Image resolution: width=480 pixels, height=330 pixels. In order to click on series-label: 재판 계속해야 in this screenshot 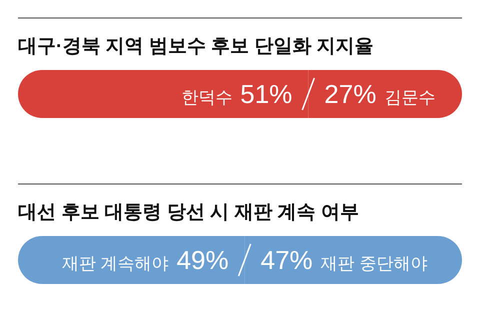, I will do `click(115, 263)`.